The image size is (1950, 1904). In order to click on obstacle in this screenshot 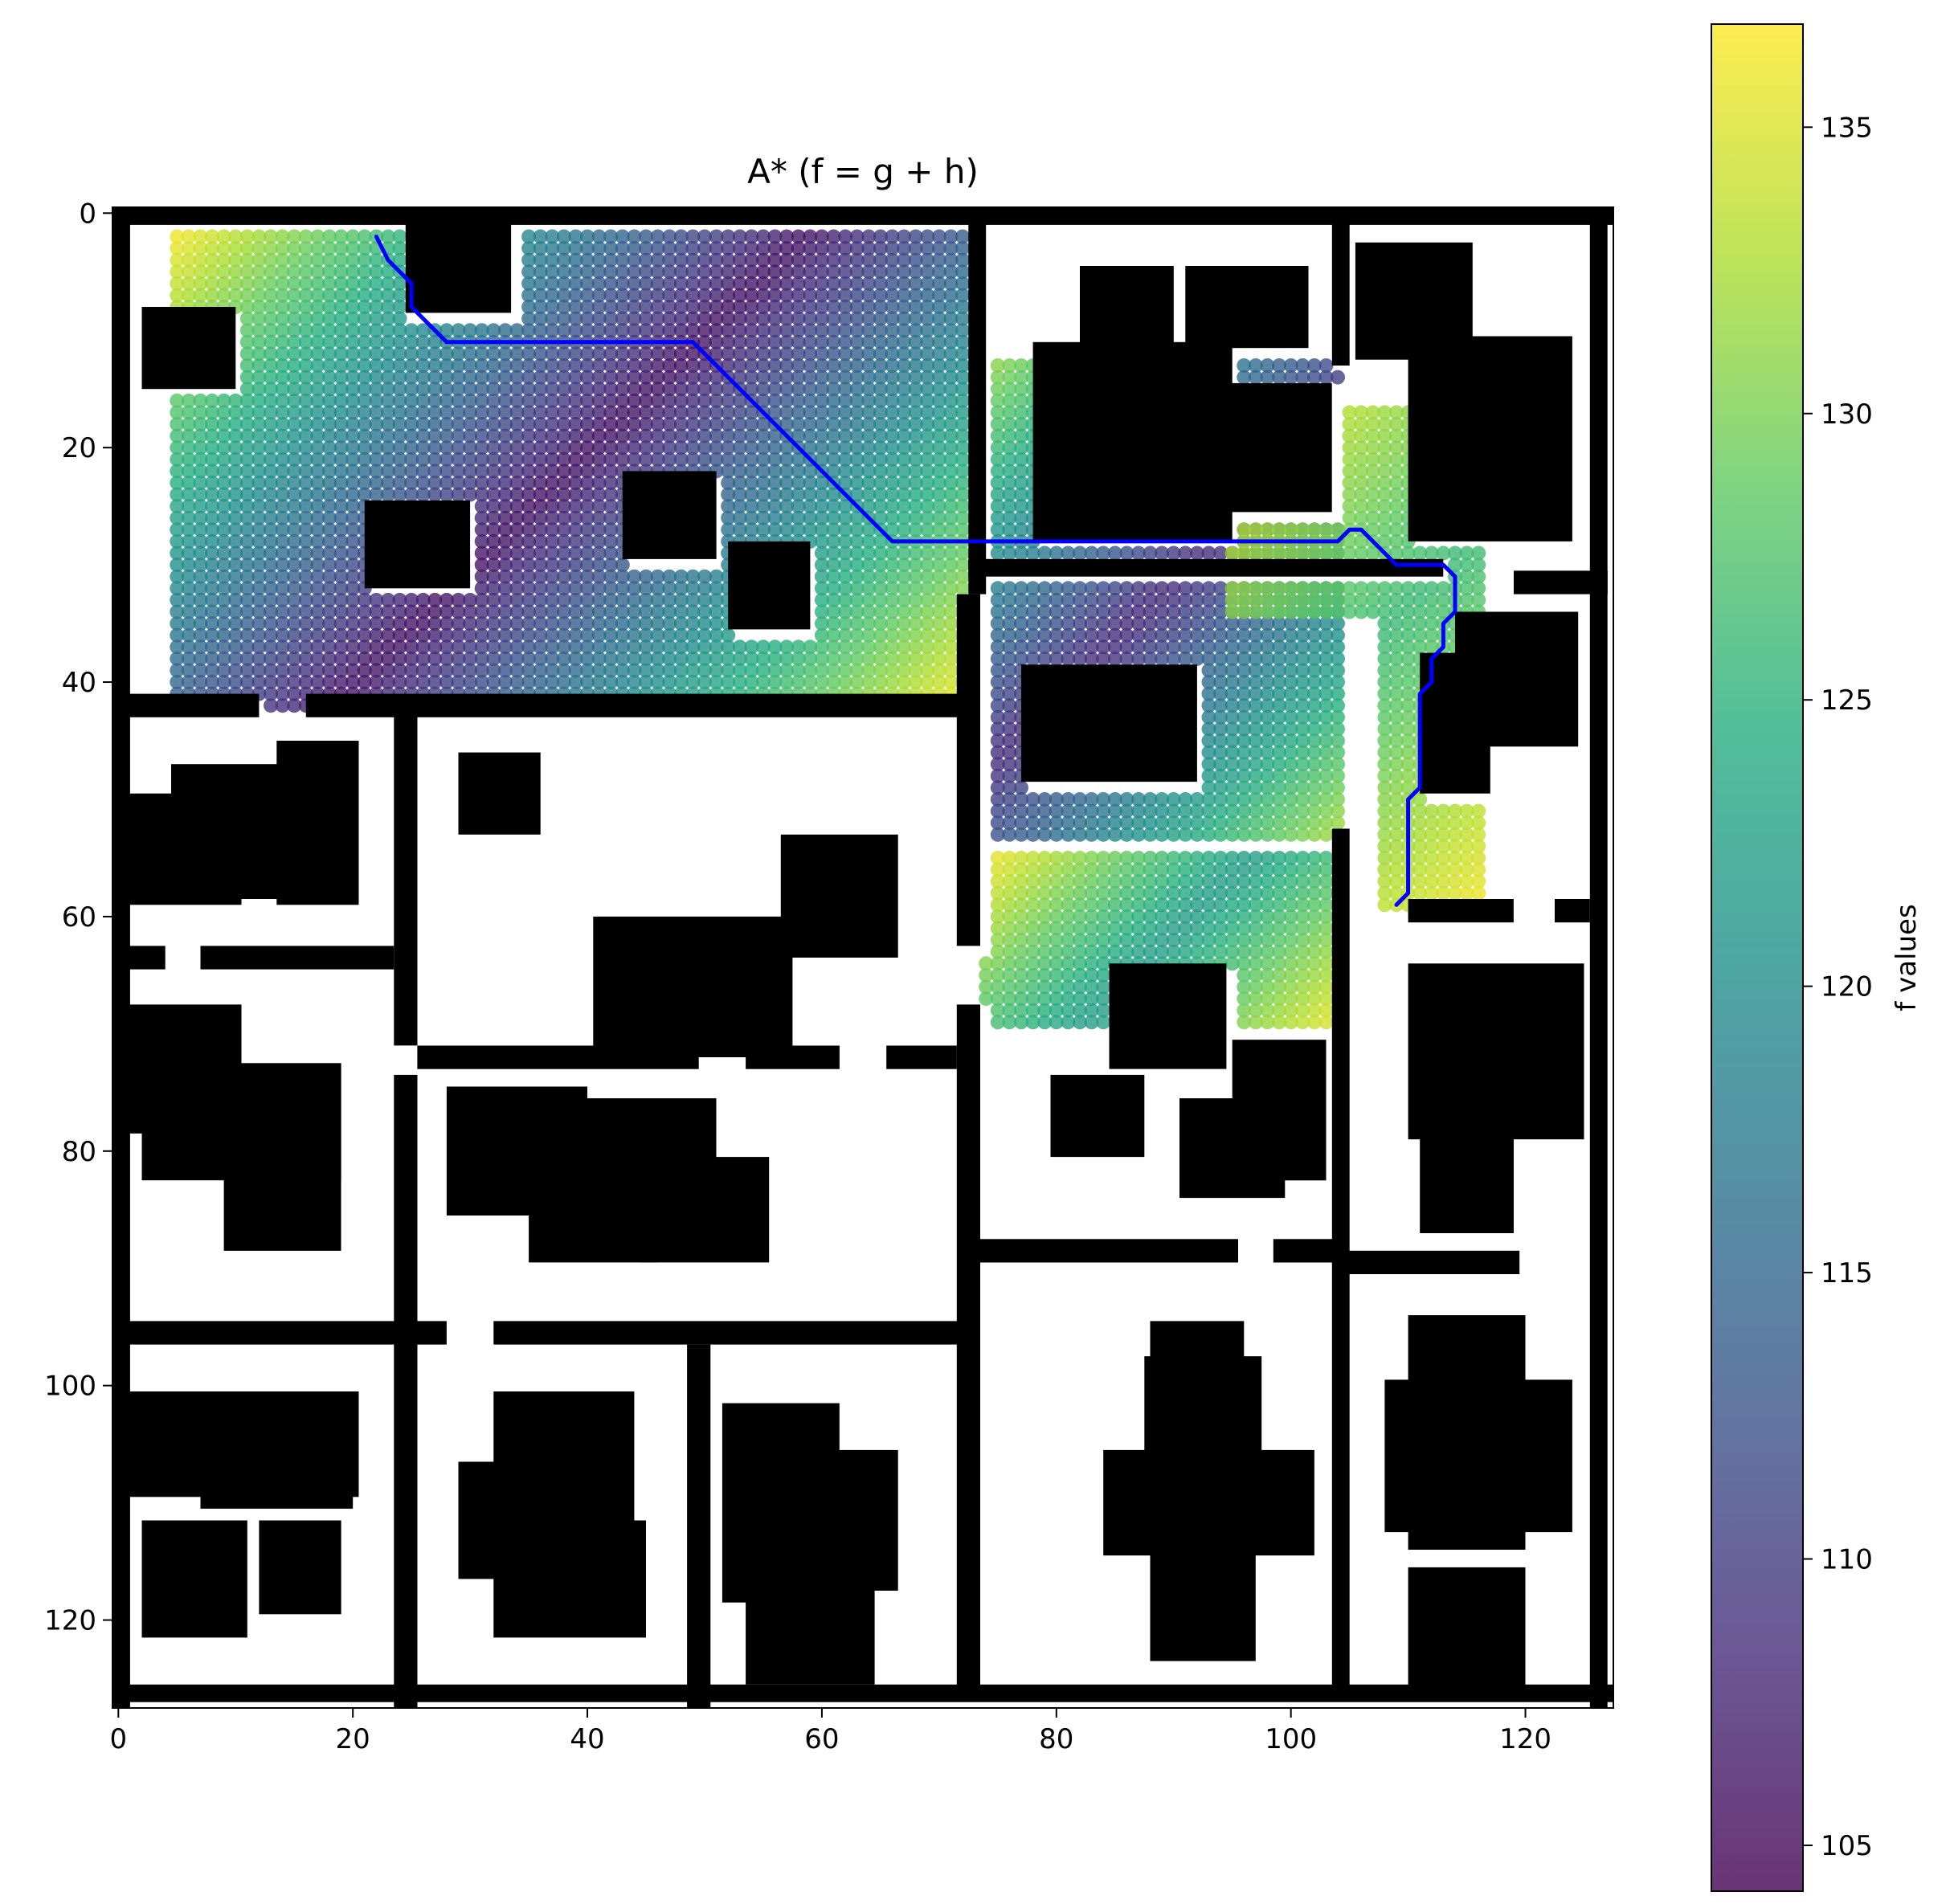, I will do `click(1467, 1142)`.